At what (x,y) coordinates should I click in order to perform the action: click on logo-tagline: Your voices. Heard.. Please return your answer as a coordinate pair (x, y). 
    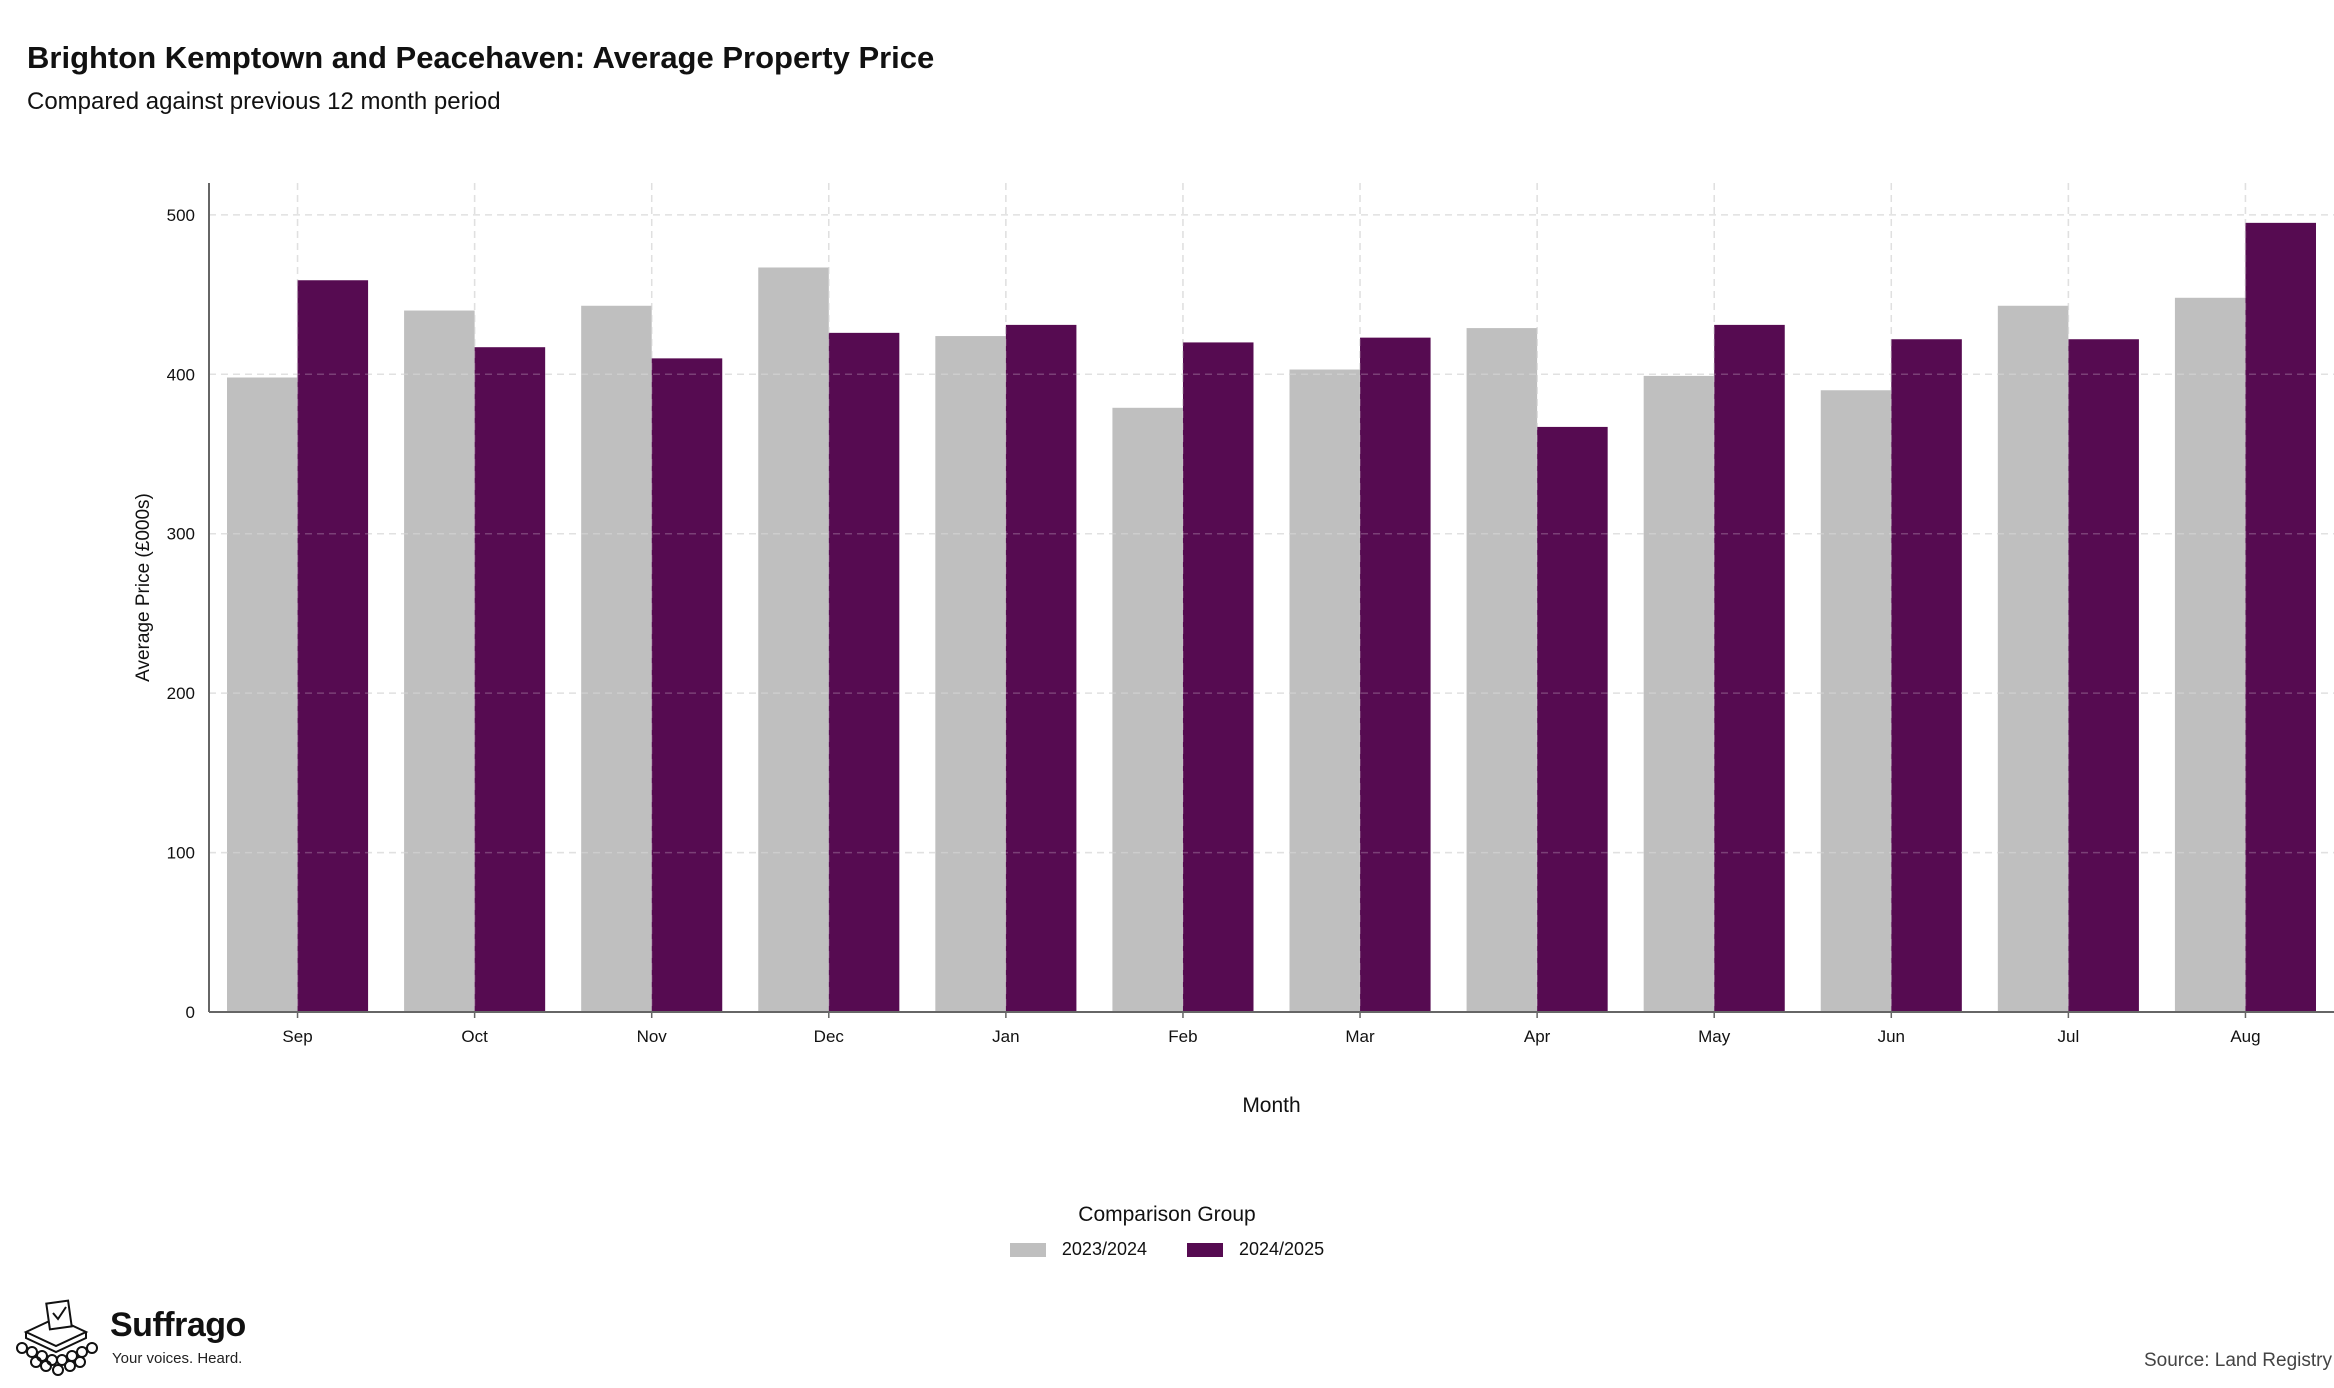
    Looking at the image, I should click on (177, 1358).